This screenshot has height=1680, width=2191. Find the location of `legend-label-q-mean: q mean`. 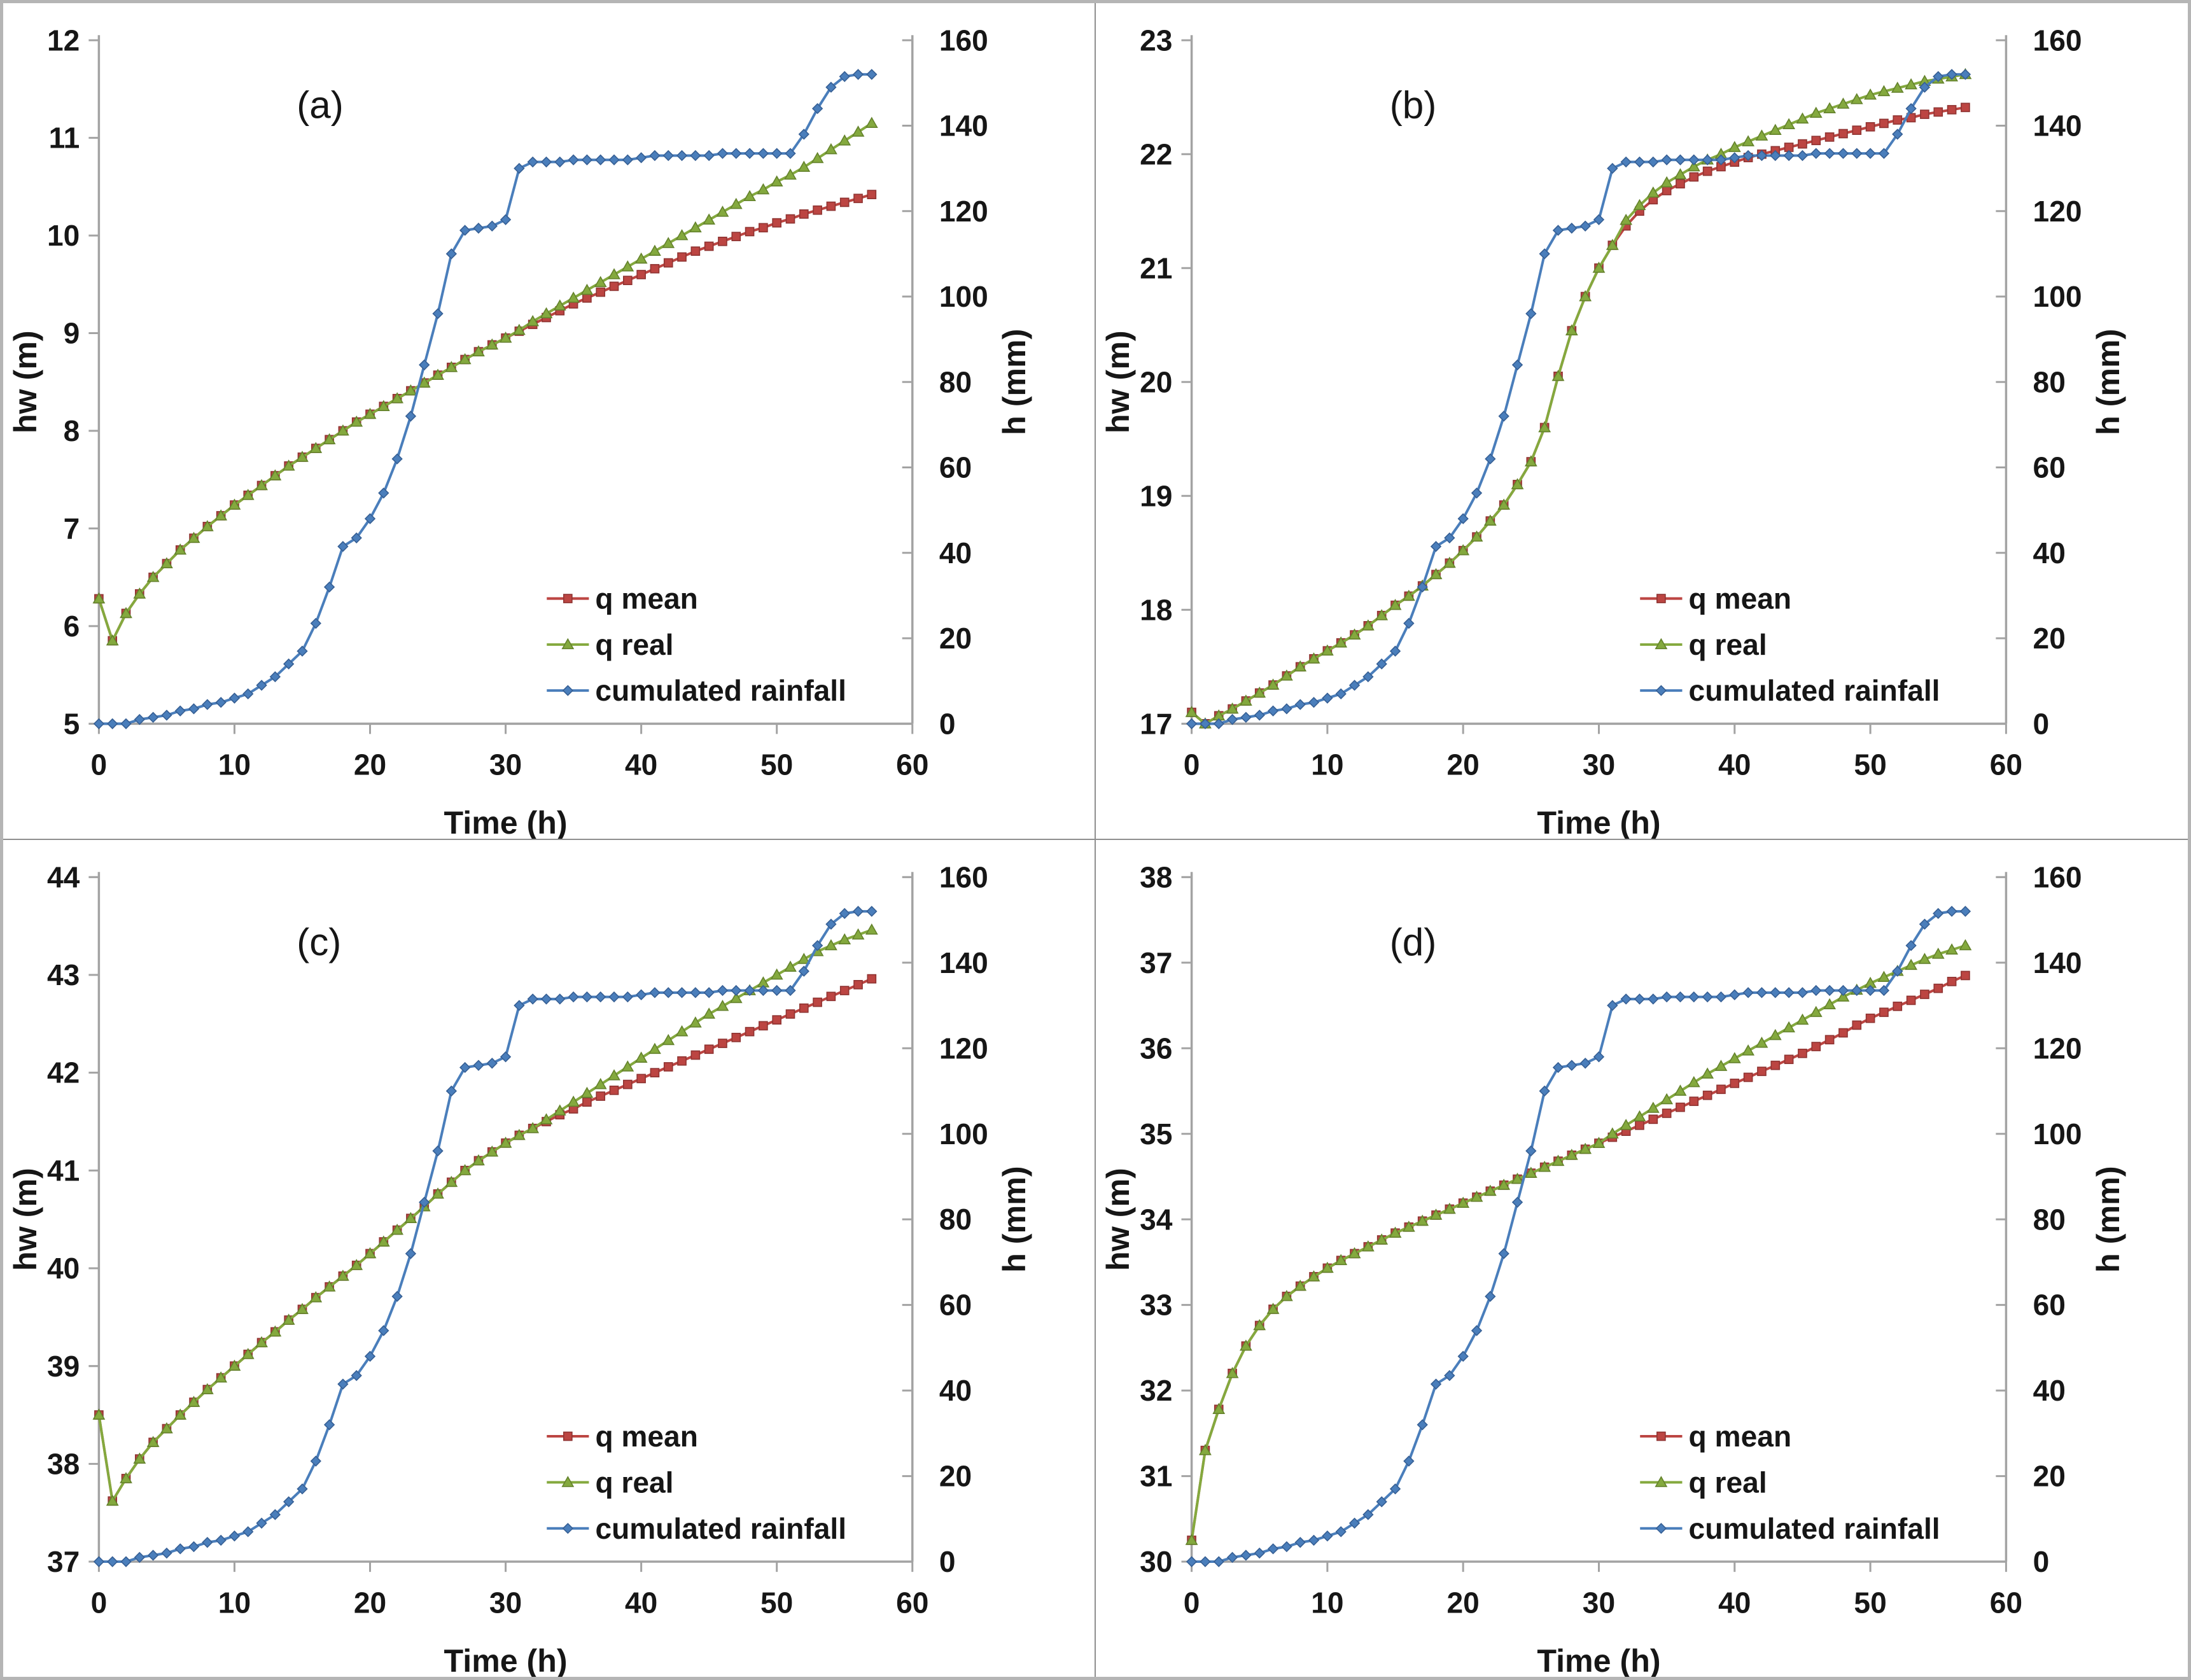

legend-label-q-mean: q mean is located at coordinates (1739, 598).